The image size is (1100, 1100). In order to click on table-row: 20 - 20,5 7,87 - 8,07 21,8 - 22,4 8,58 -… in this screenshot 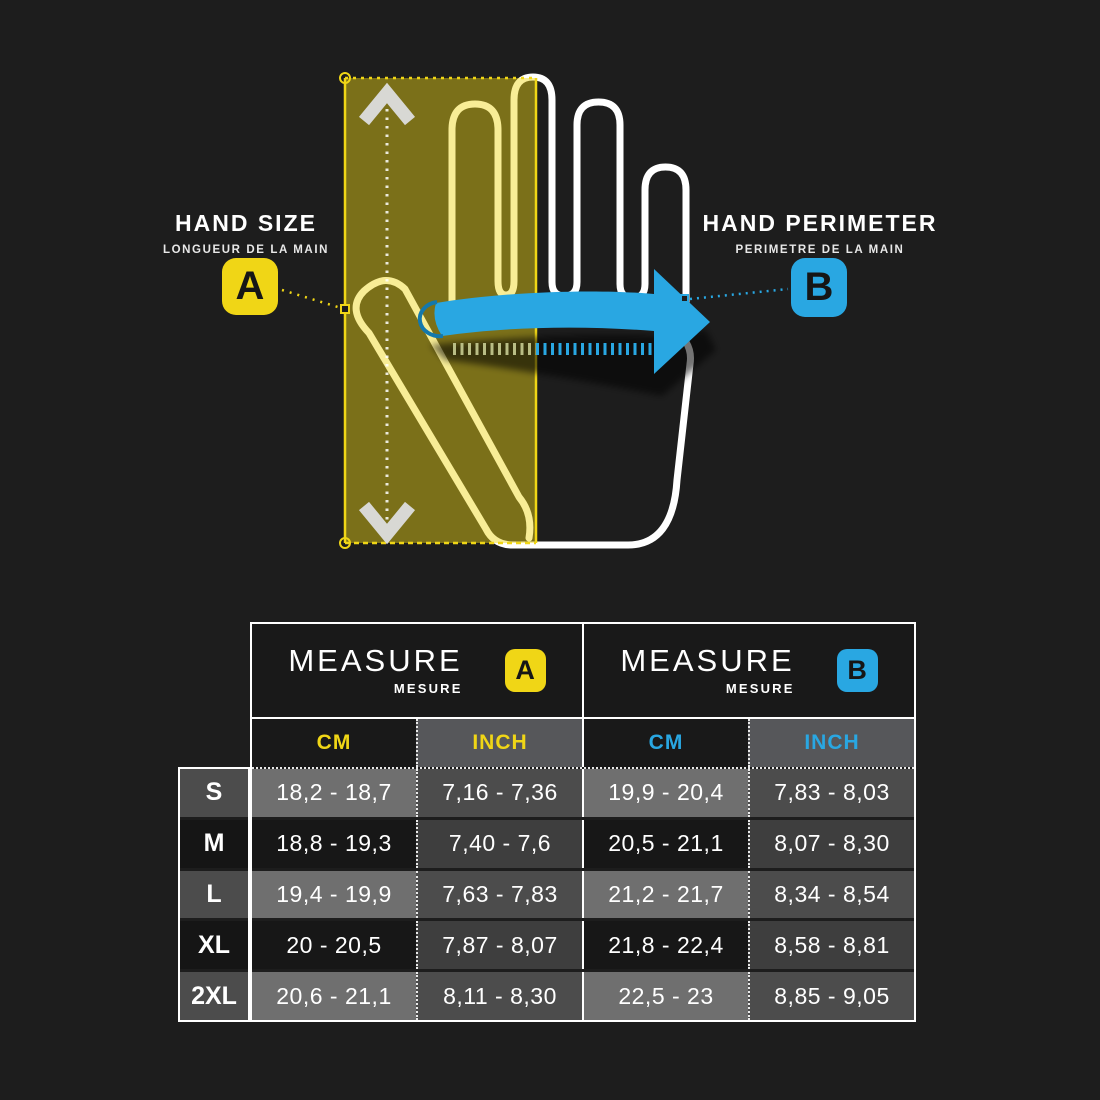, I will do `click(583, 944)`.